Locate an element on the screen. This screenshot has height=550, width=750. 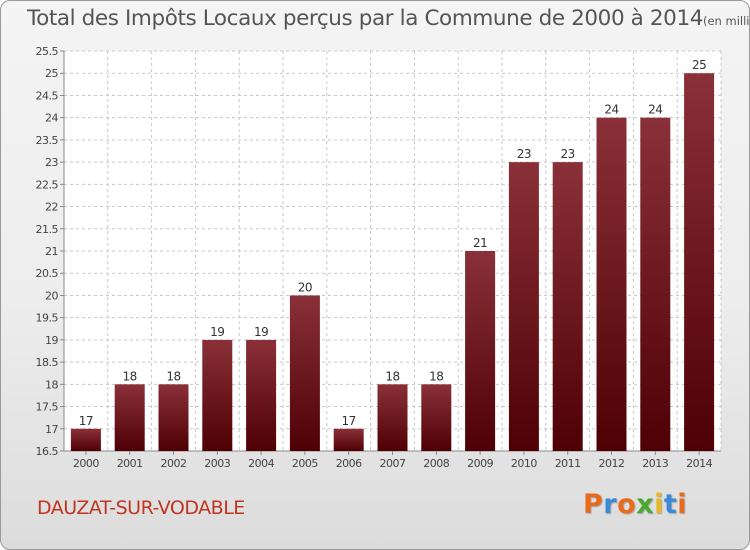
x-tick-label: 2004 is located at coordinates (261, 463).